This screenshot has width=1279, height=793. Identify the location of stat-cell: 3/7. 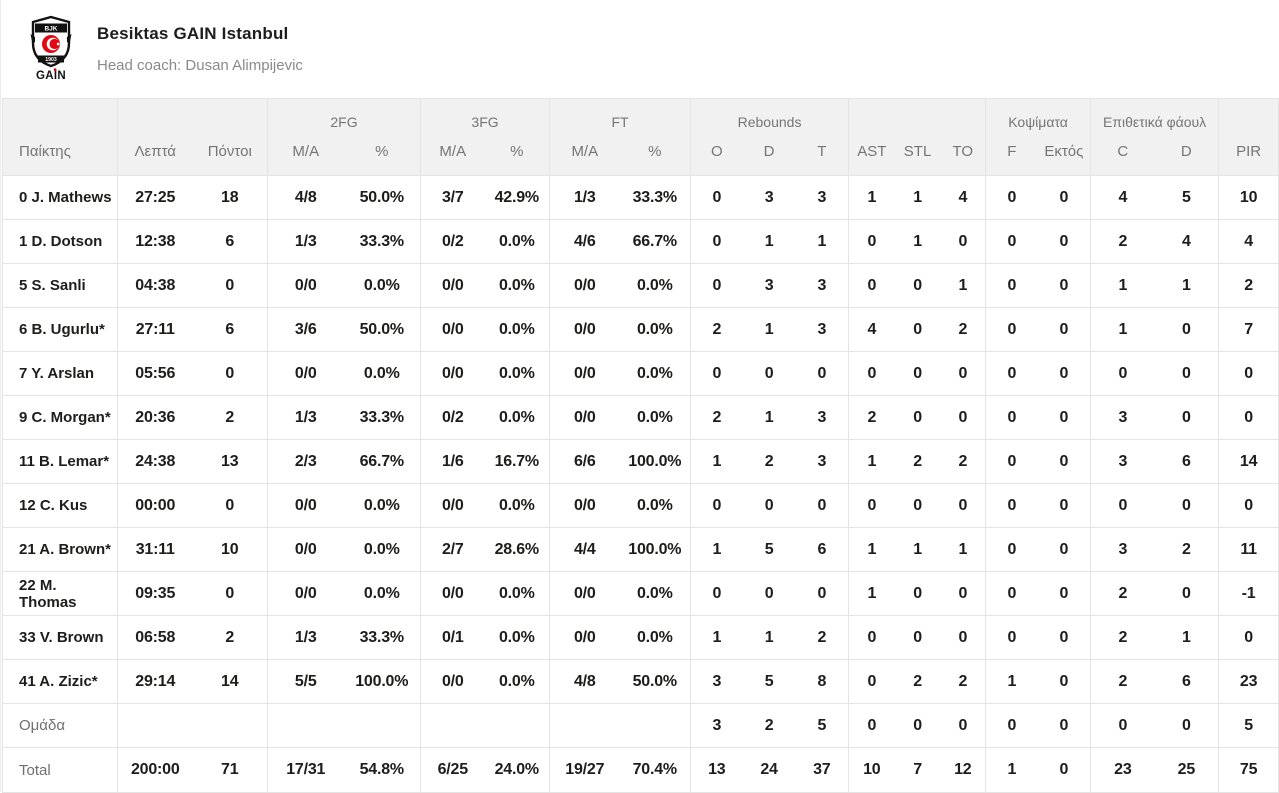
(452, 197).